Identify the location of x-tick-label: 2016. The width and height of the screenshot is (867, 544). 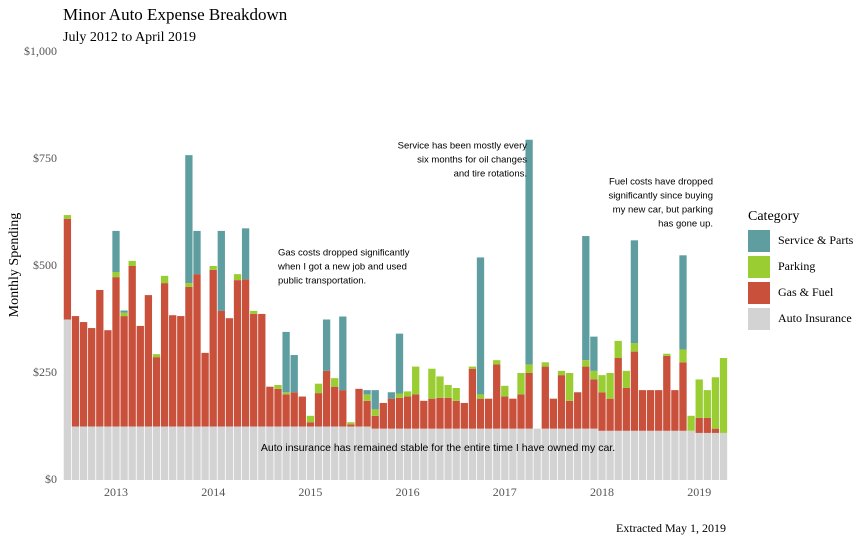
(408, 492).